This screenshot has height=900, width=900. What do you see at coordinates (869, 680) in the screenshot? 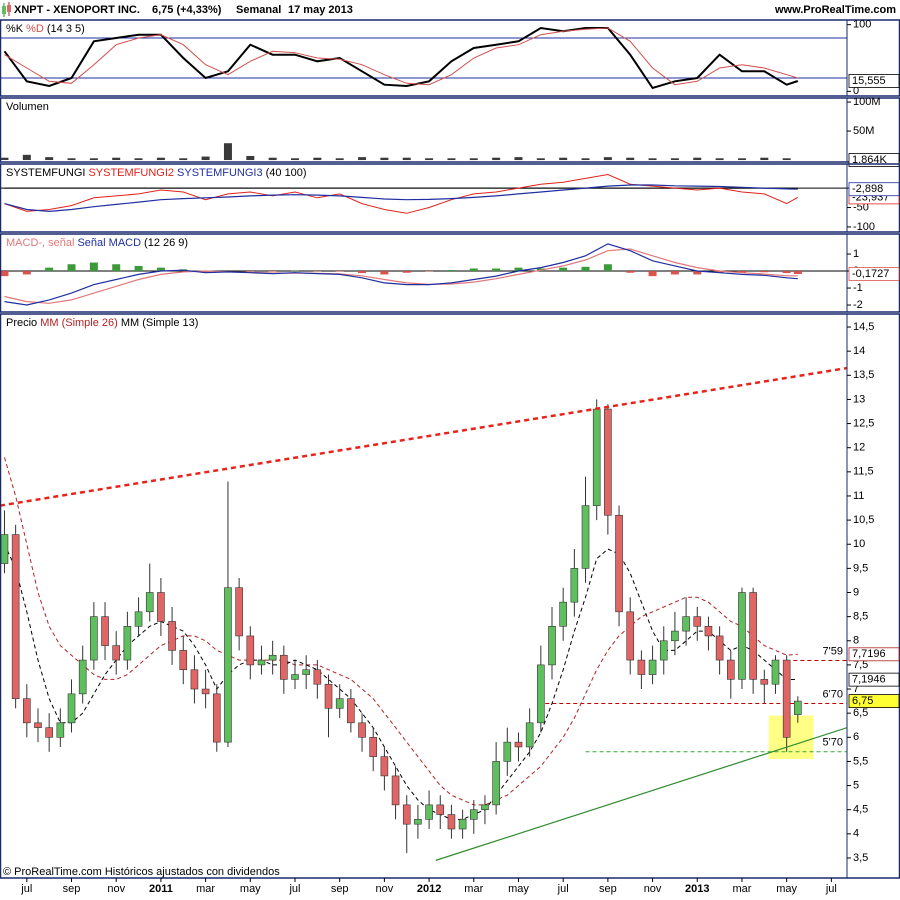
I see `value-badge-label: 7,1946` at bounding box center [869, 680].